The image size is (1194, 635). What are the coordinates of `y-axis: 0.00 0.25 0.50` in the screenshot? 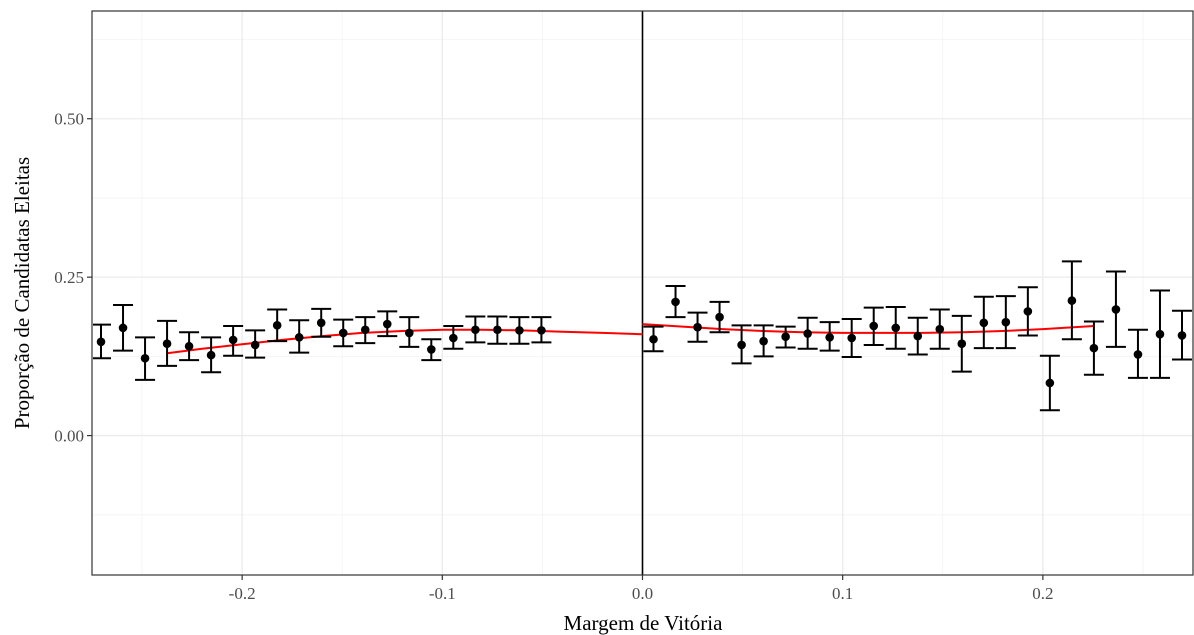 It's located at (73, 278).